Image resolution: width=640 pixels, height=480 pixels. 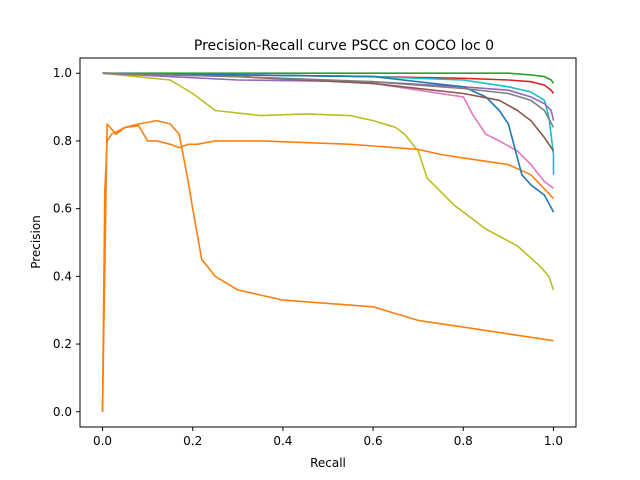 I want to click on x-tick-label: 0.4, so click(x=282, y=441).